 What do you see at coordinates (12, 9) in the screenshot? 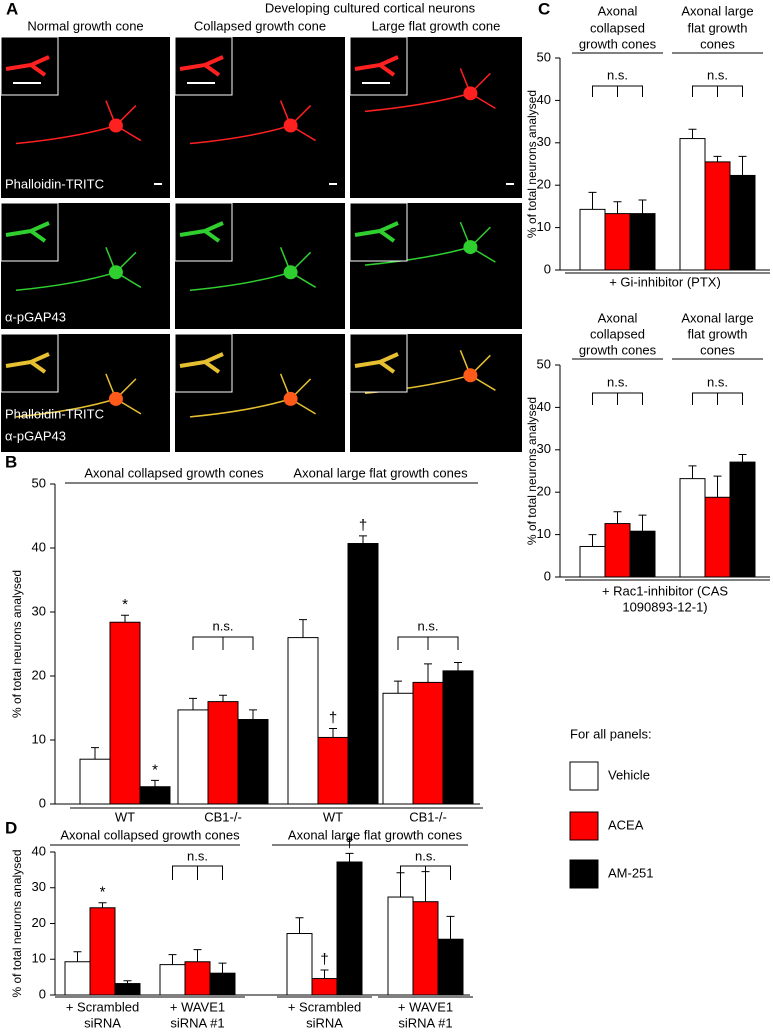
I see `panel-label: A` at bounding box center [12, 9].